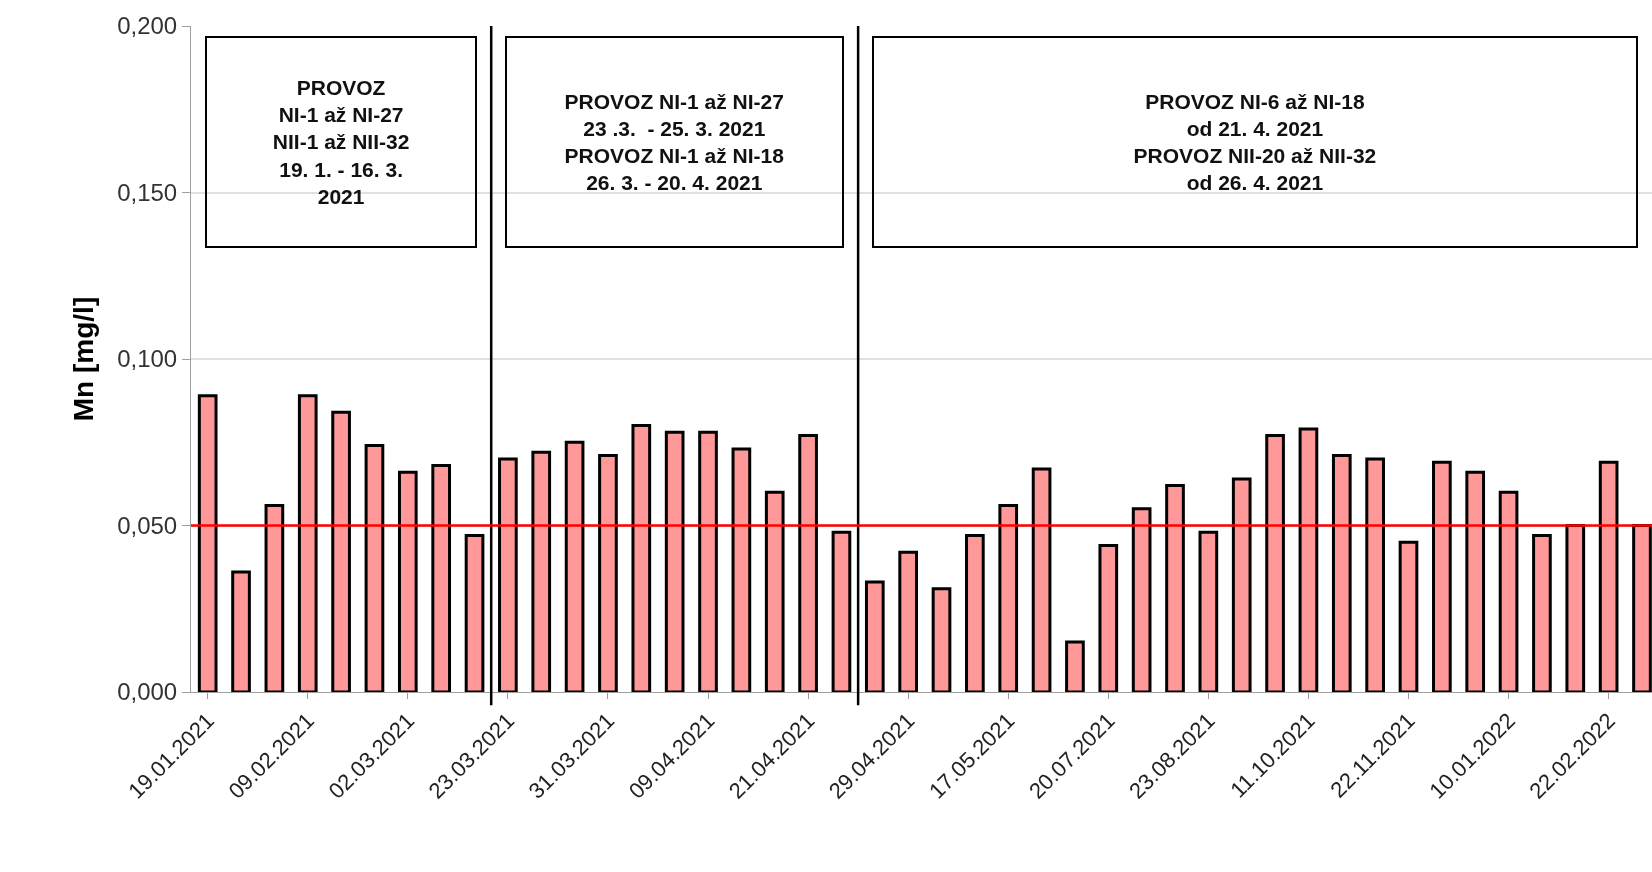  What do you see at coordinates (1255, 142) in the screenshot?
I see `annotation: PROVOZ NI-6 až NI-18 od 21. 4. 2021 PROVOZ NII-20 až NII-32 od 26. 4. 2021` at bounding box center [1255, 142].